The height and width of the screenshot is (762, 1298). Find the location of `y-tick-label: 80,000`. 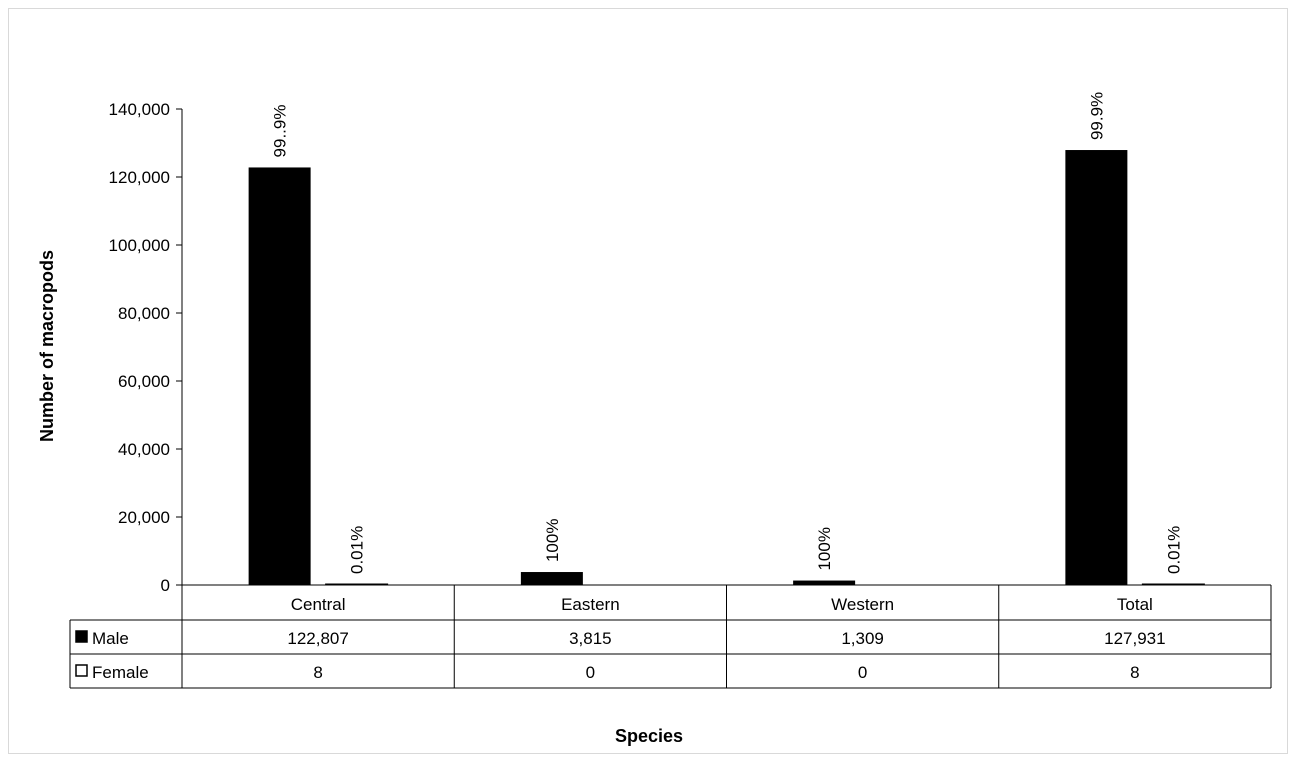

y-tick-label: 80,000 is located at coordinates (144, 313).